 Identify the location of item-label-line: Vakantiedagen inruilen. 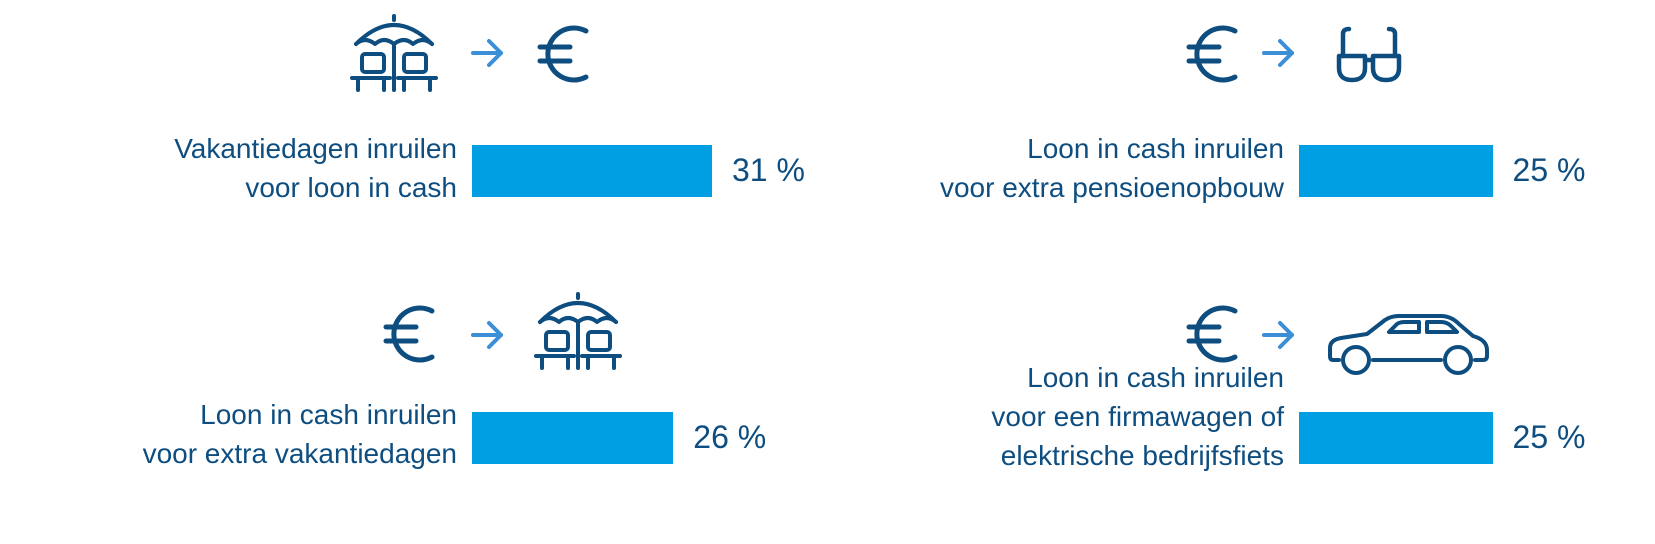
(315, 148).